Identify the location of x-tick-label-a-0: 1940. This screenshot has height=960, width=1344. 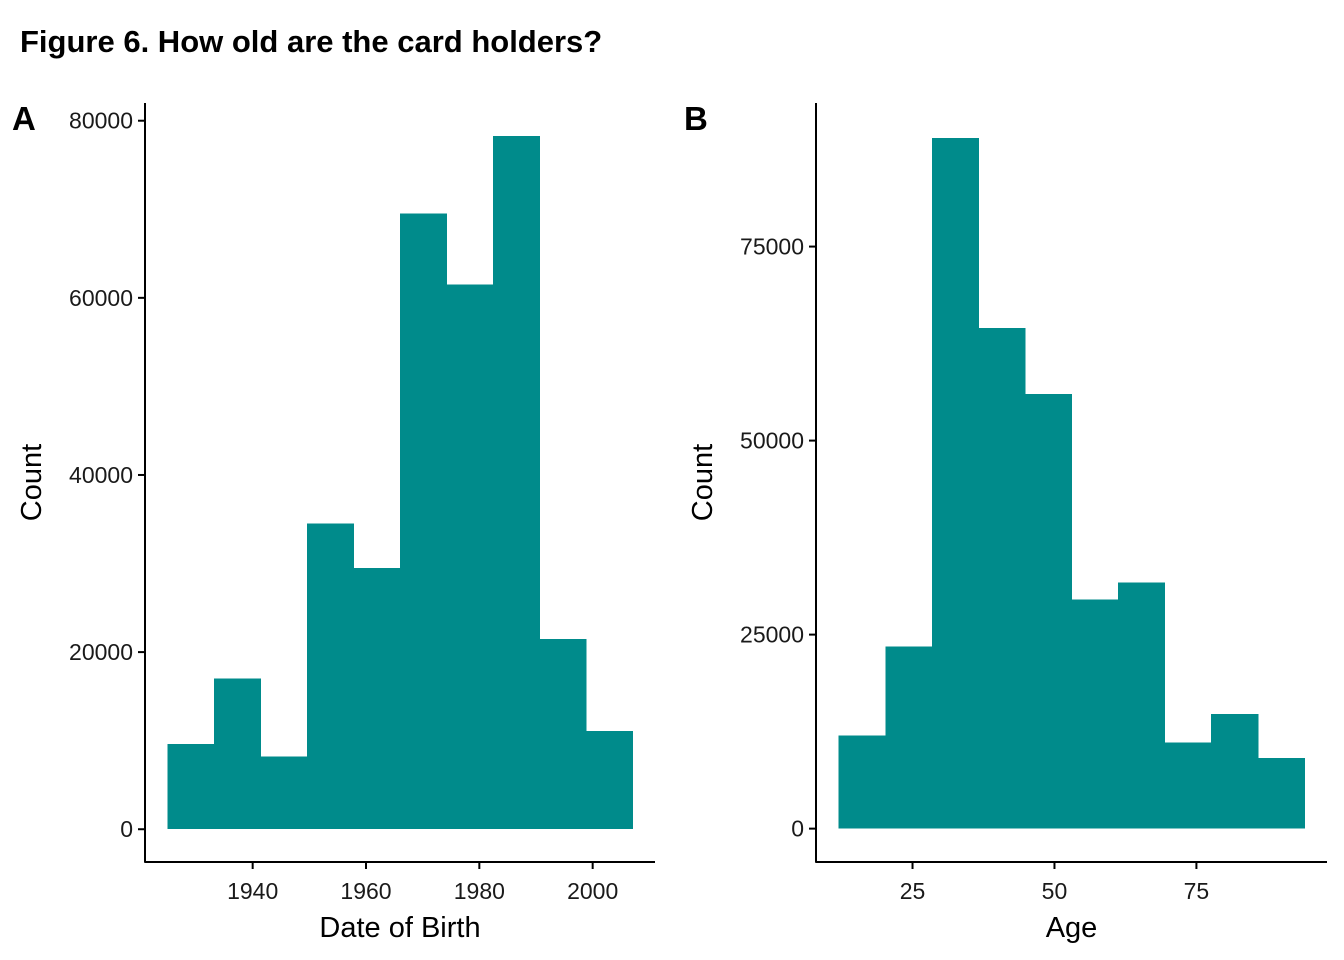
(252, 891).